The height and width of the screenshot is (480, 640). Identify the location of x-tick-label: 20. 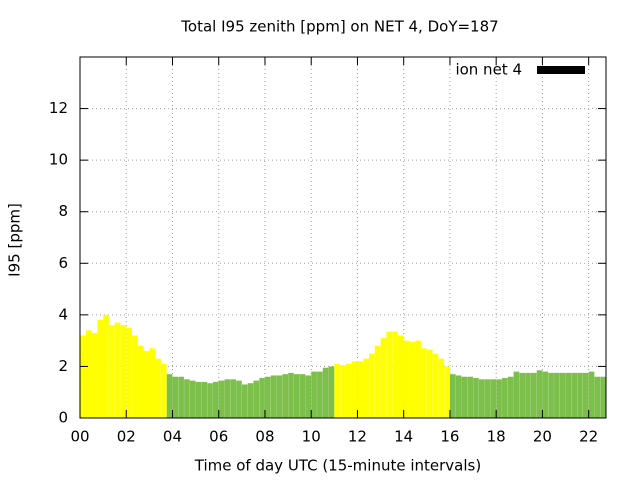
(542, 437).